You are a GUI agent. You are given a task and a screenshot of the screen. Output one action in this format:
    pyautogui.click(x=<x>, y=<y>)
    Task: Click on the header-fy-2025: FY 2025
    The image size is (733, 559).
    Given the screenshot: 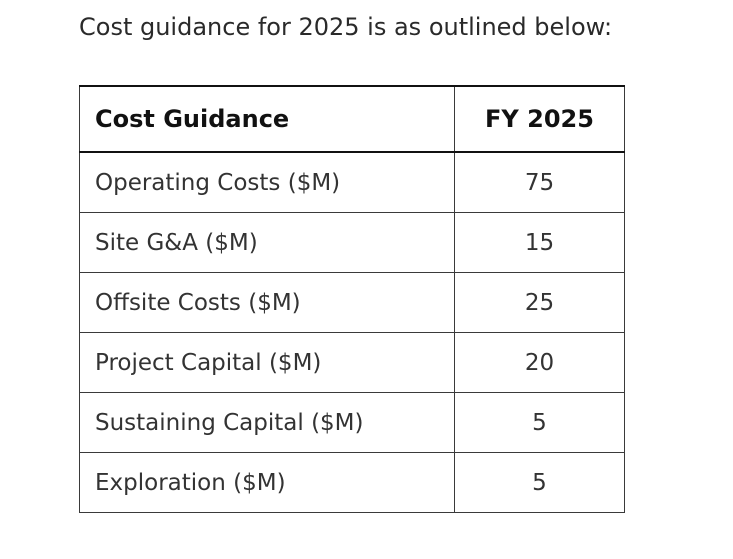 What is the action you would take?
    pyautogui.click(x=539, y=119)
    